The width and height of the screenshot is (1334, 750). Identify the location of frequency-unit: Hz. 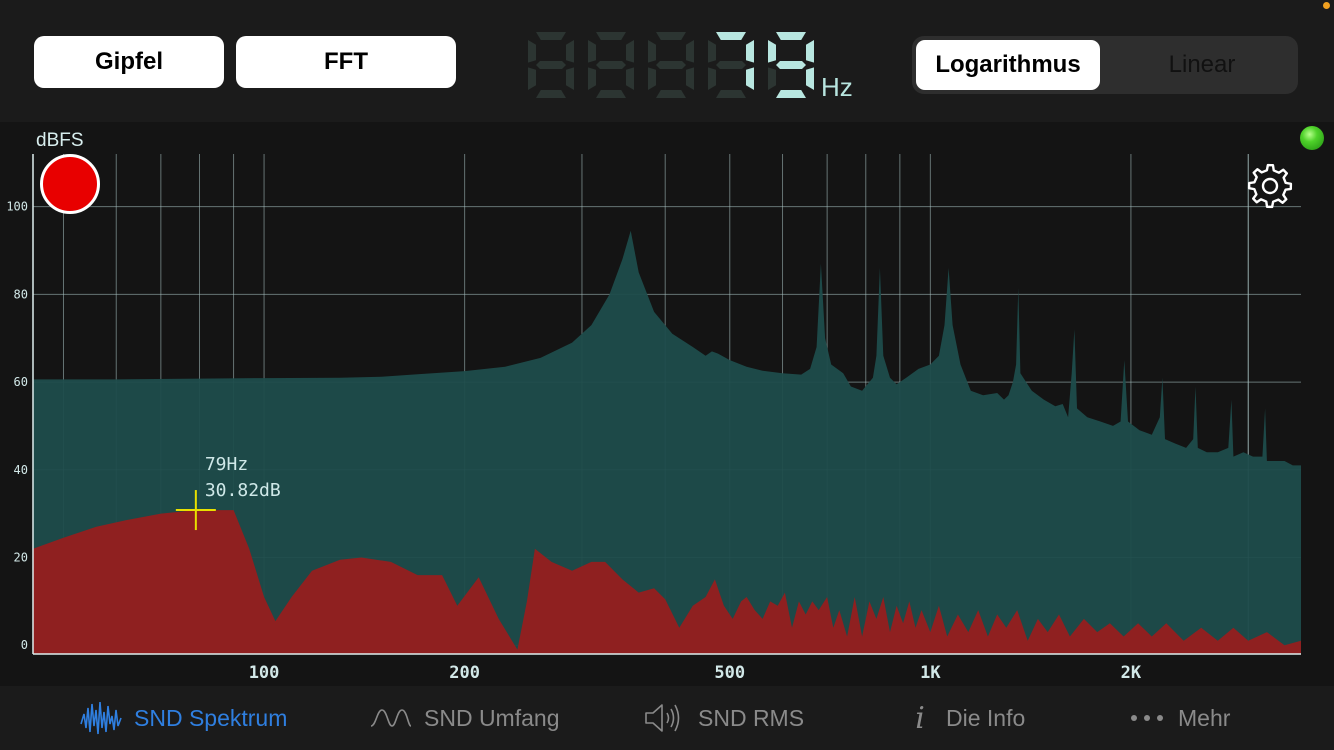
(837, 87).